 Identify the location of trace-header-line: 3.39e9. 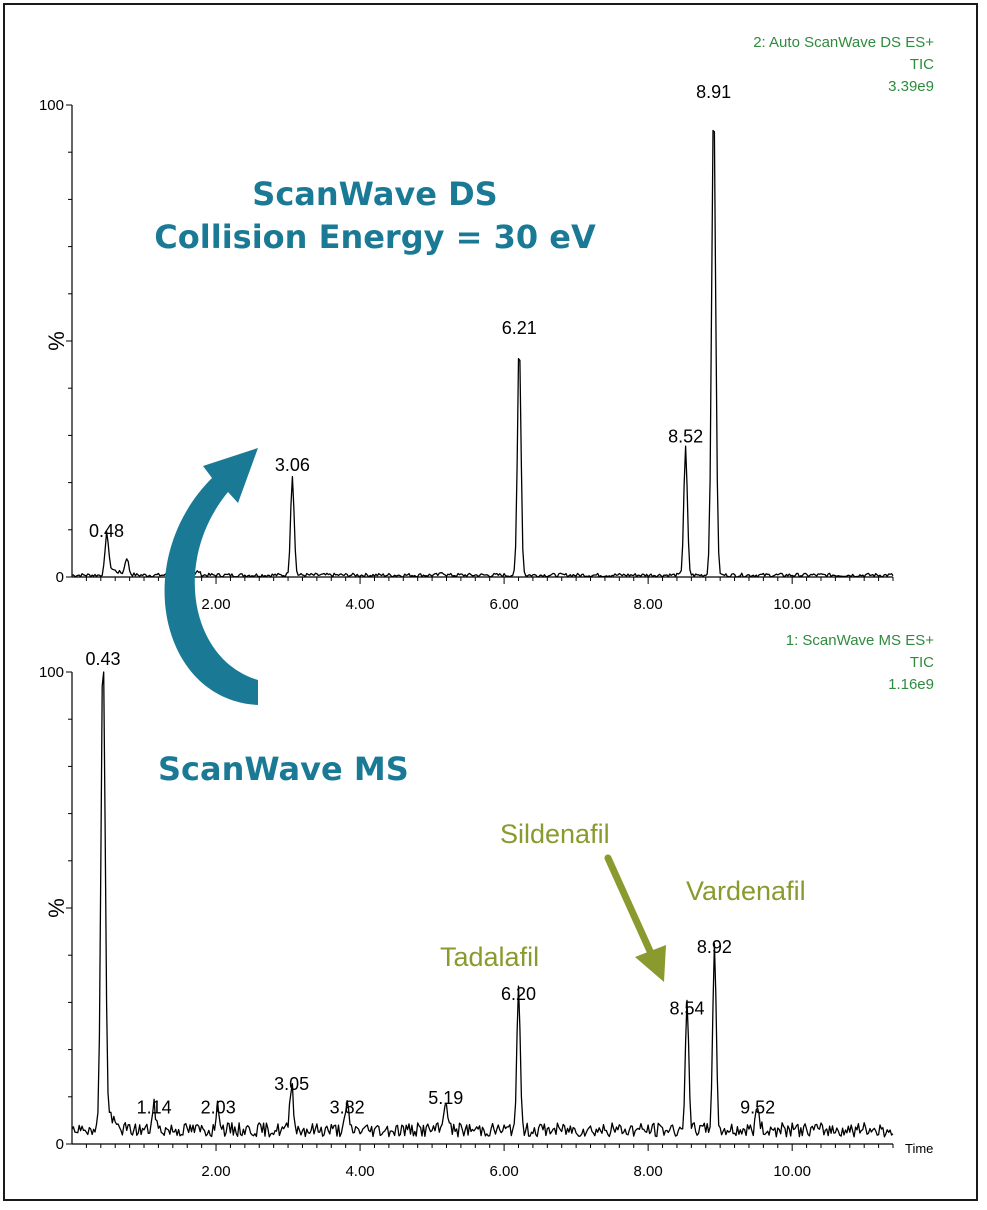
(911, 86).